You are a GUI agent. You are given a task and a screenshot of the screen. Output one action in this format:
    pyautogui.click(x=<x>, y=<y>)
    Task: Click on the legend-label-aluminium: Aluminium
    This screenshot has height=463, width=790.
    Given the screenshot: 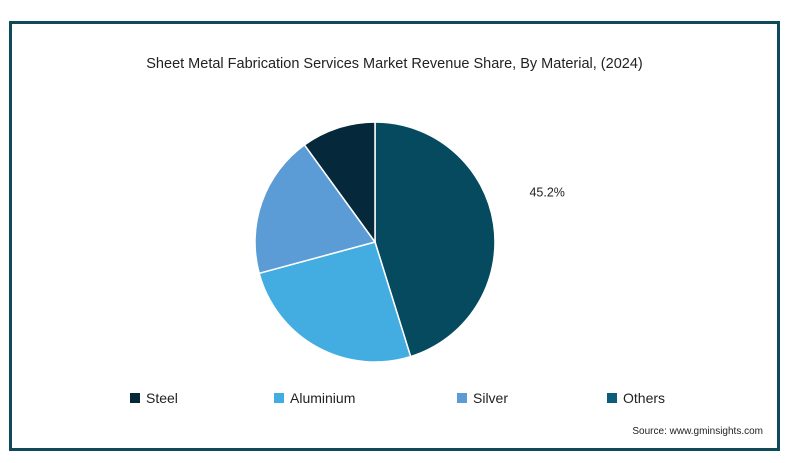 What is the action you would take?
    pyautogui.click(x=323, y=398)
    